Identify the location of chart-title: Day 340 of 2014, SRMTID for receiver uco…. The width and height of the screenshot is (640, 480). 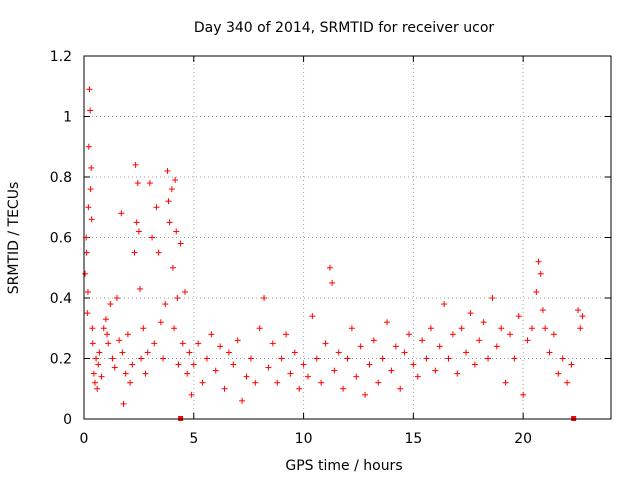
(344, 28).